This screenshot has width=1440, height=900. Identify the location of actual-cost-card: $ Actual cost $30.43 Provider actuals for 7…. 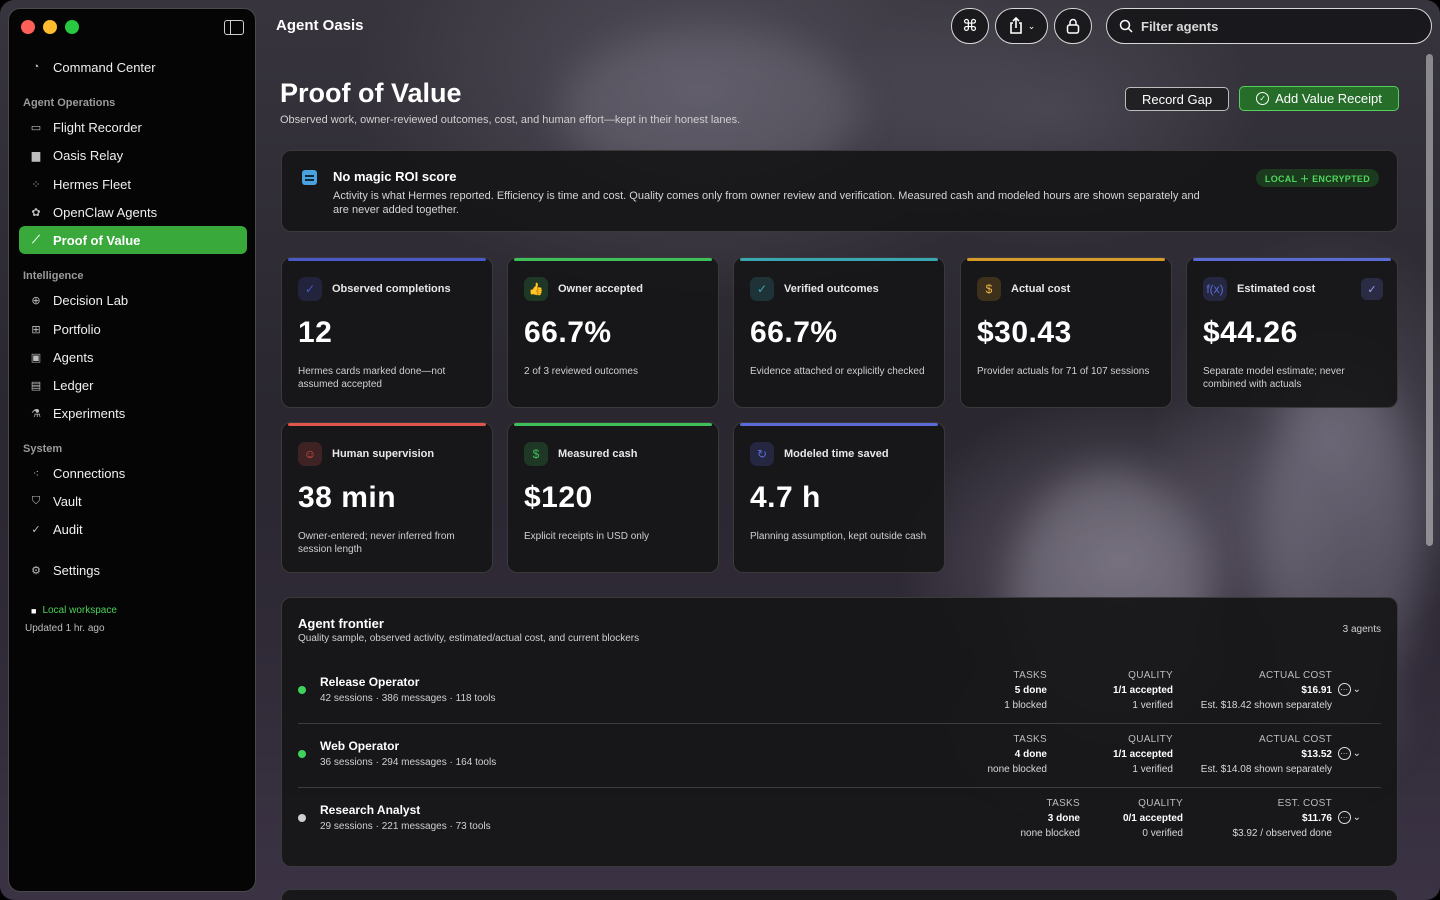
(1066, 332).